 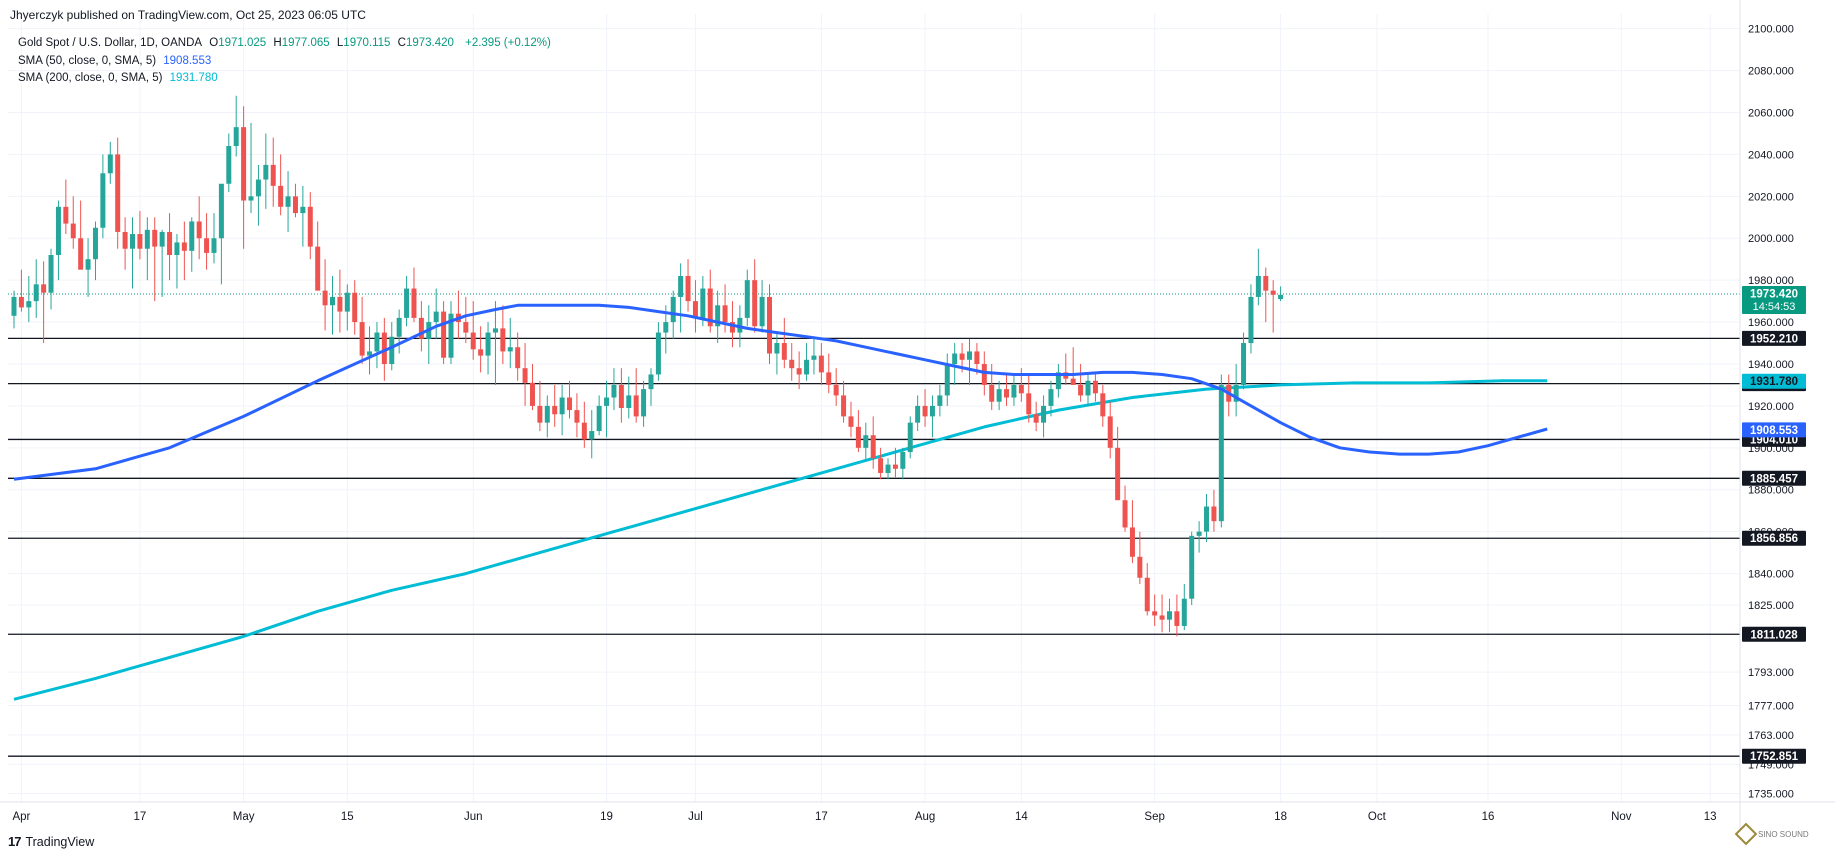 What do you see at coordinates (1488, 817) in the screenshot?
I see `time-tick-label: 16` at bounding box center [1488, 817].